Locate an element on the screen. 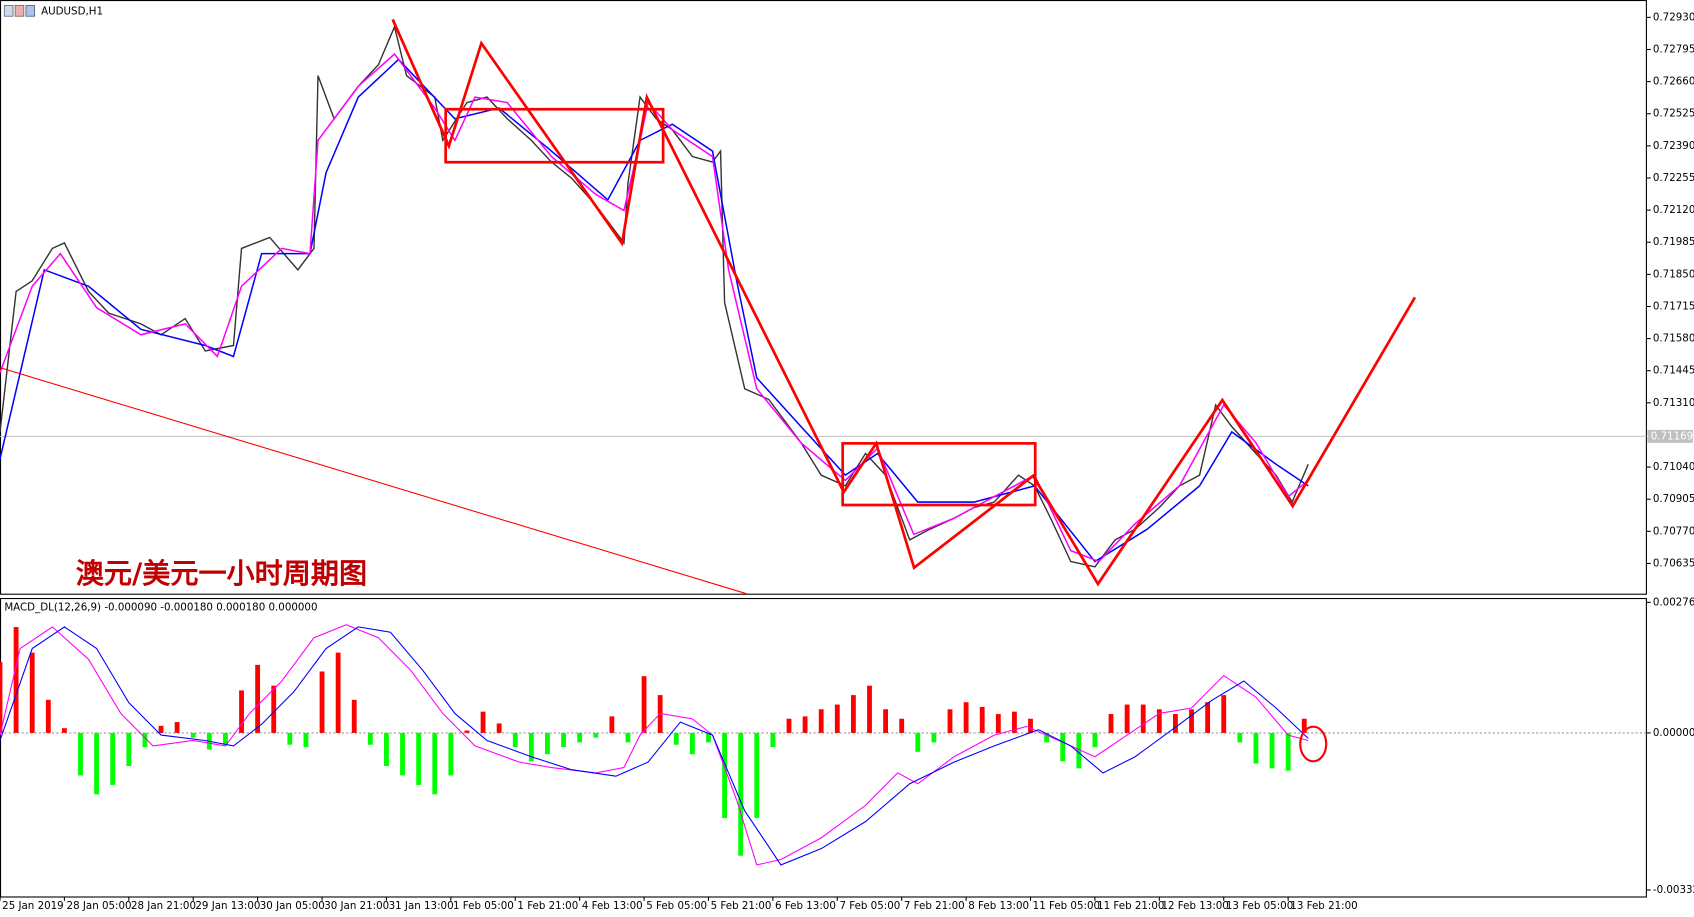 This screenshot has width=1694, height=917. y-tick-label: 0.72525 is located at coordinates (1673, 114).